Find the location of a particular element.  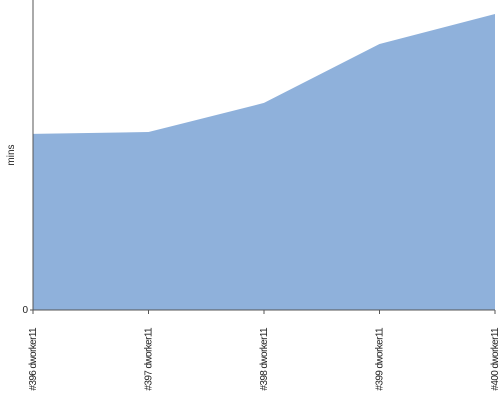

x-tick-label: #396 dworker11 is located at coordinates (33, 359).